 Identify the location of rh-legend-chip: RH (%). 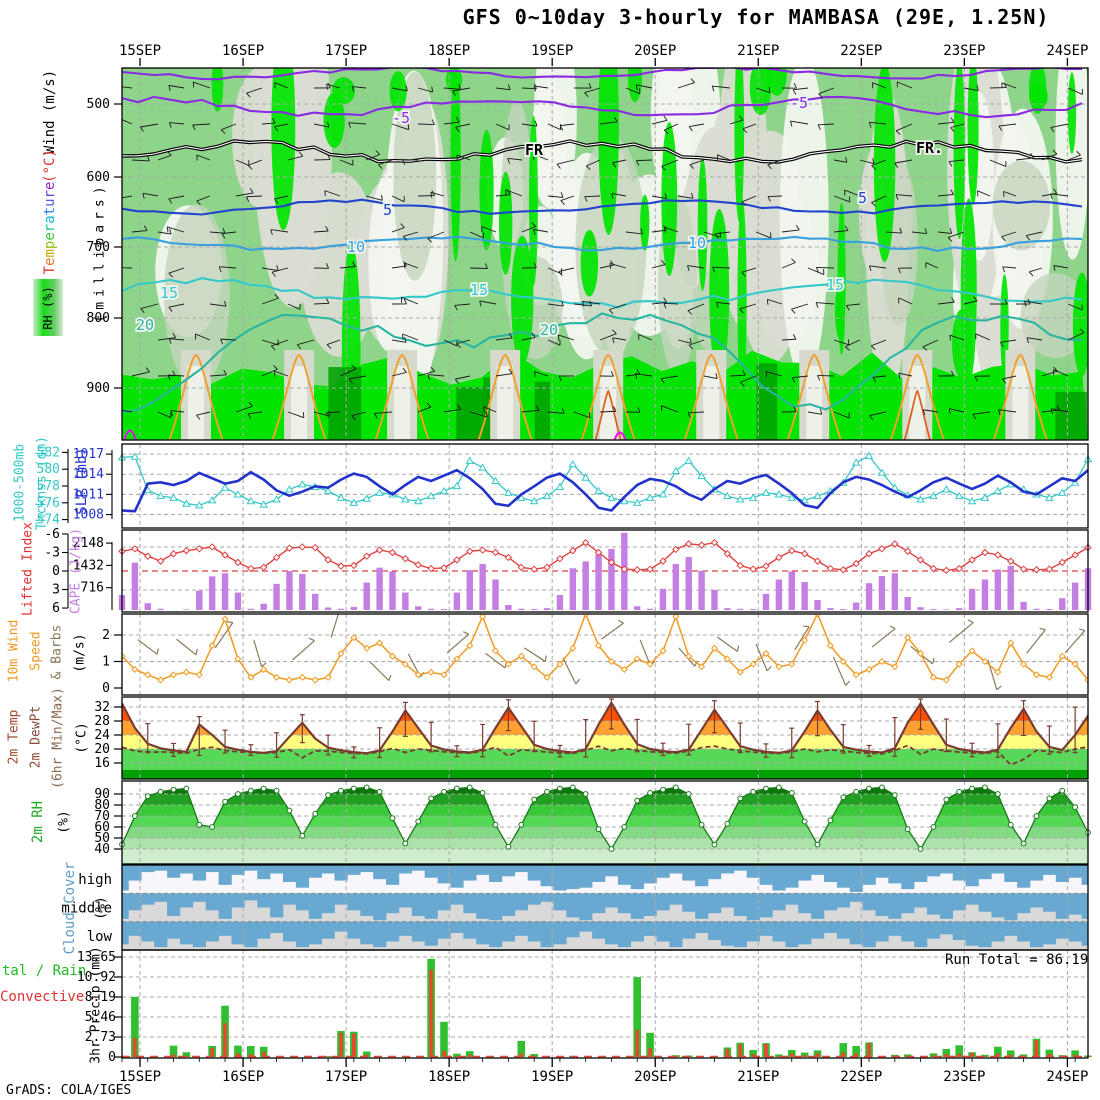
(48, 307).